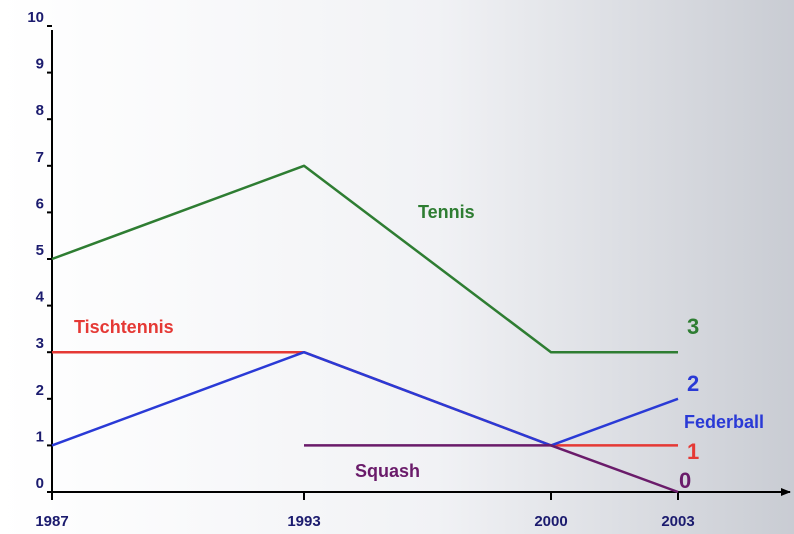 The width and height of the screenshot is (794, 534). I want to click on y-tick-label: 7, so click(40, 157).